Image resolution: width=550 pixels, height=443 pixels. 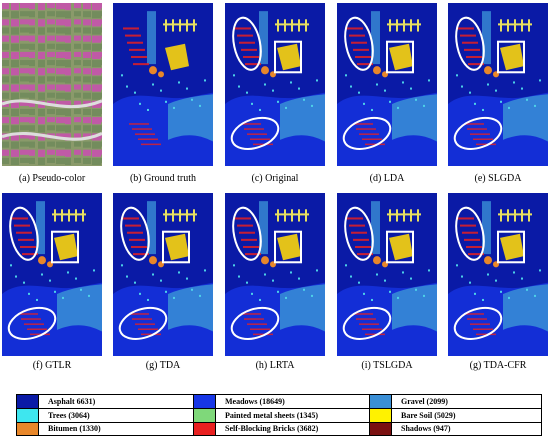 What do you see at coordinates (105, 415) in the screenshot?
I see `legend-item: Trees (3064)` at bounding box center [105, 415].